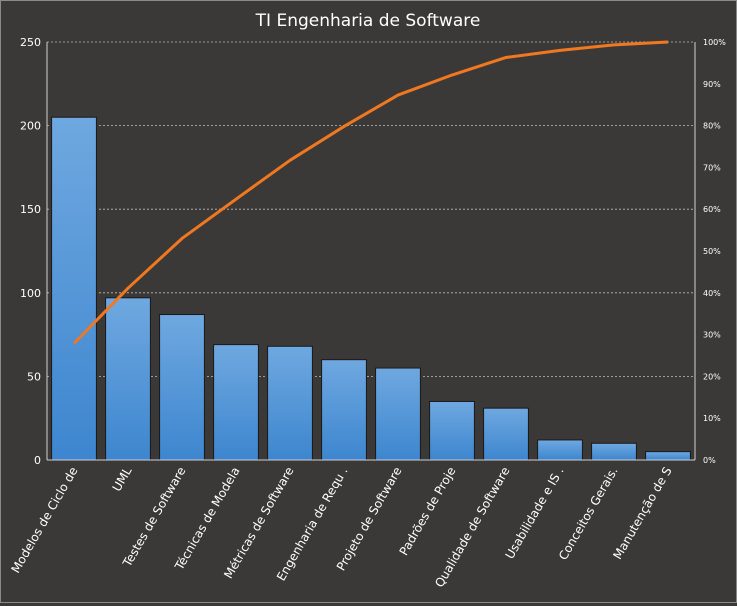 The height and width of the screenshot is (606, 737). I want to click on x-tick-label: UML, so click(122, 479).